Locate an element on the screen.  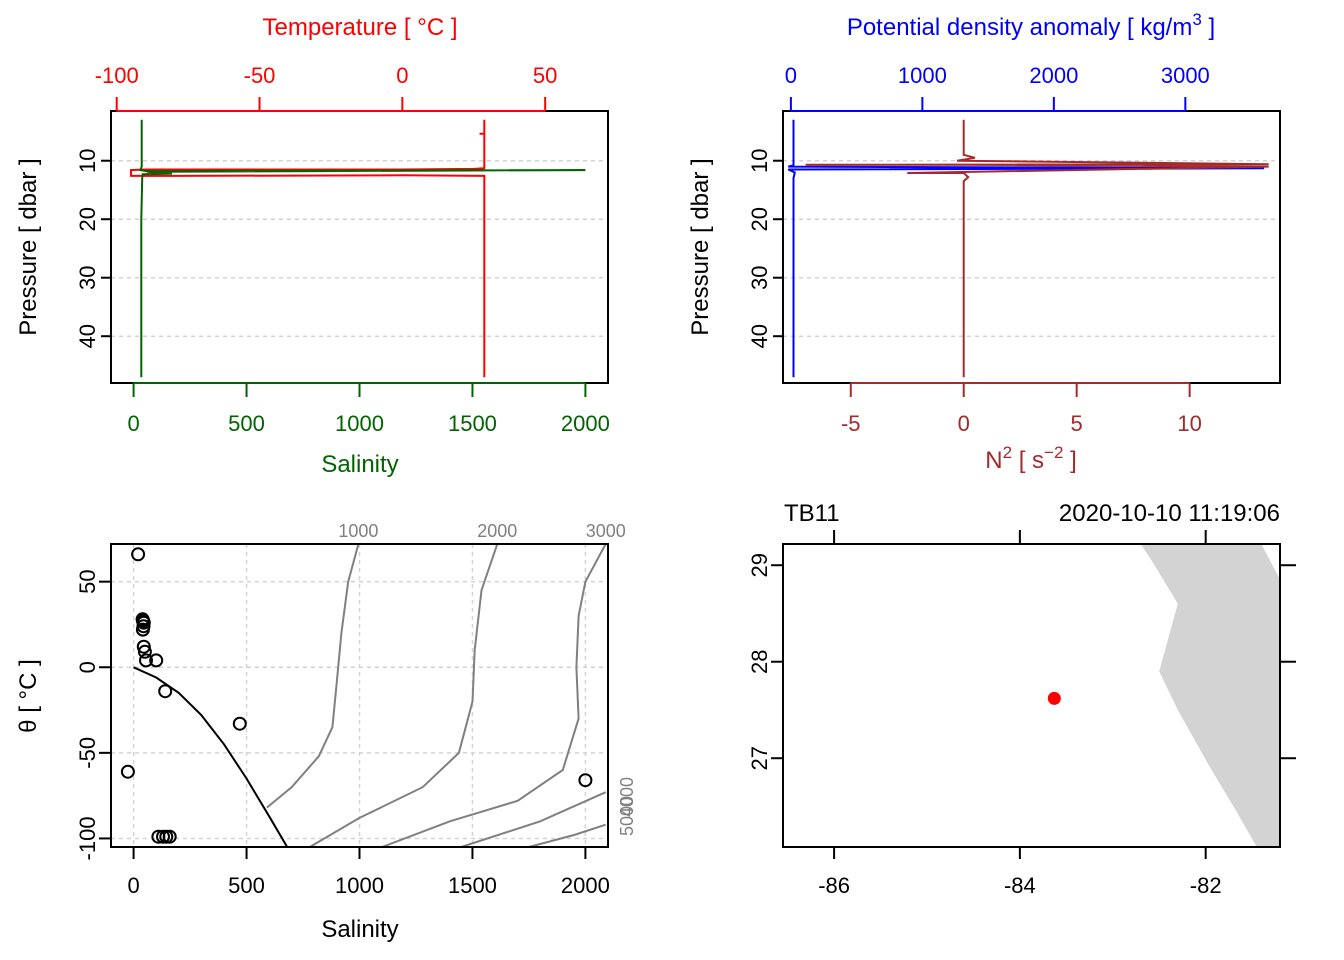
land-area is located at coordinates (1210, 695).